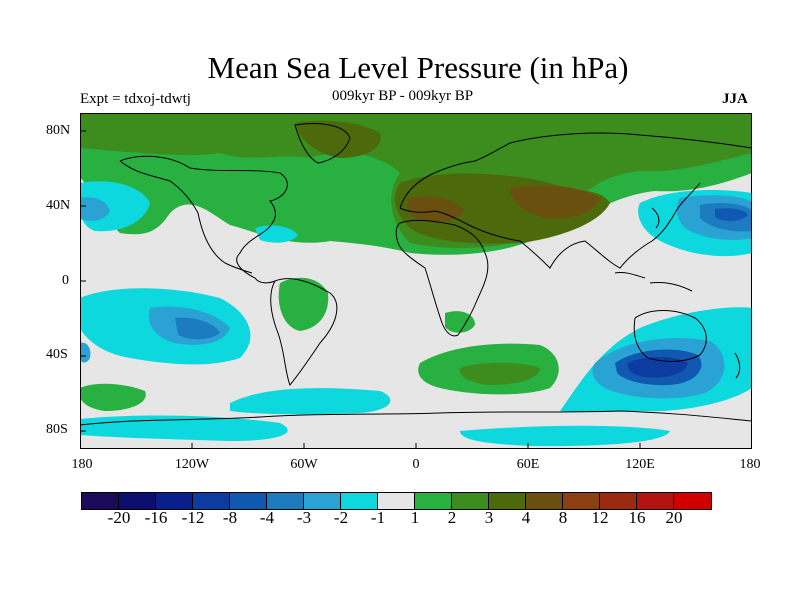 This screenshot has height=600, width=800. What do you see at coordinates (58, 130) in the screenshot?
I see `lat-label-80n: 80N` at bounding box center [58, 130].